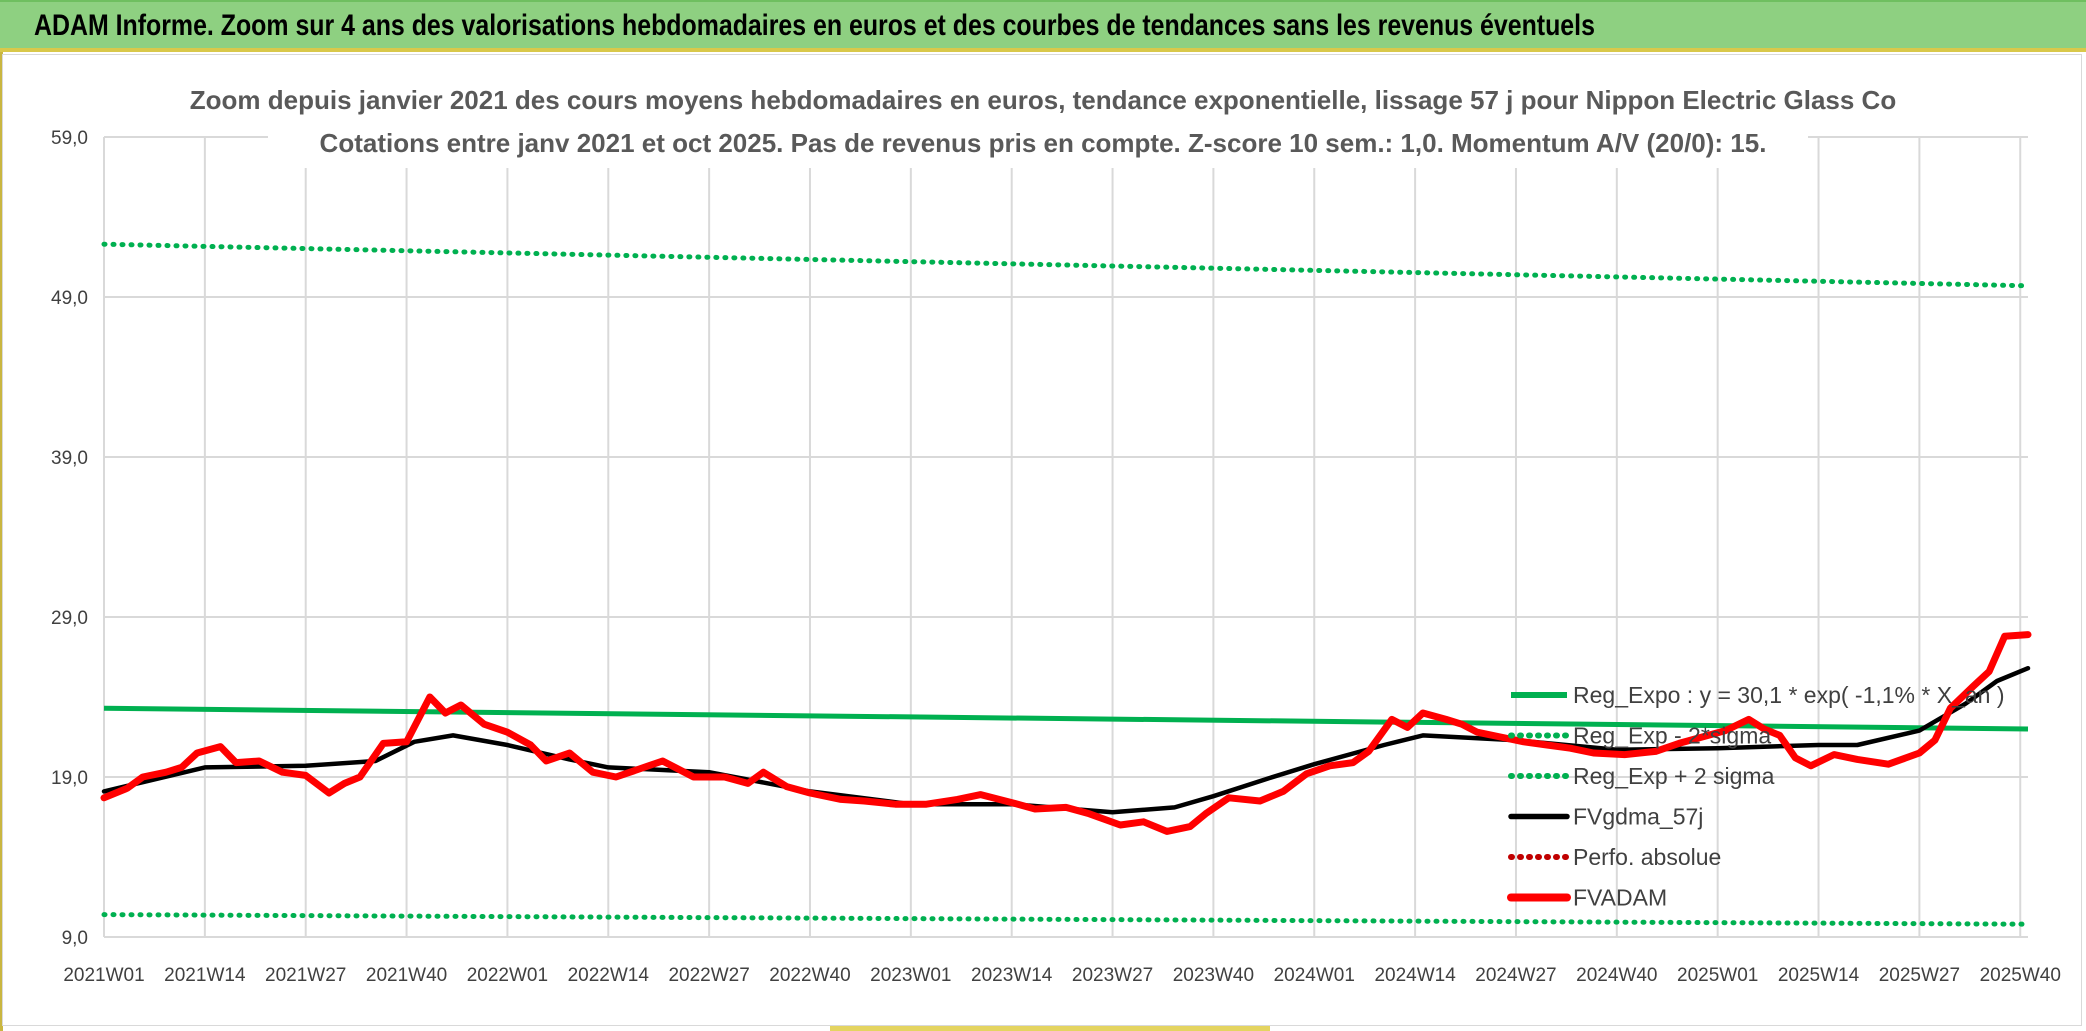 This screenshot has height=1031, width=2086. Describe the element at coordinates (1638, 817) in the screenshot. I see `legend-entry: FVgdma_57j` at that location.